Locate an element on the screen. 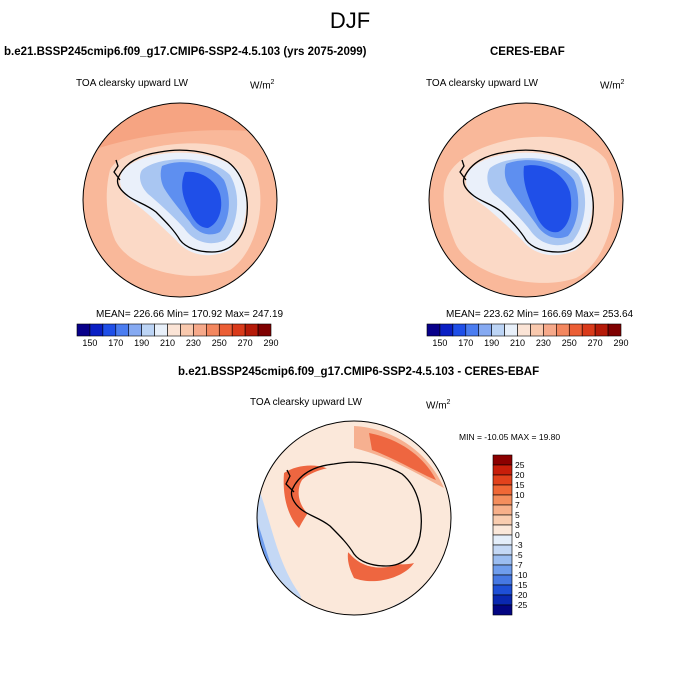  diff-colorbar-tick-label: -20 is located at coordinates (521, 595).